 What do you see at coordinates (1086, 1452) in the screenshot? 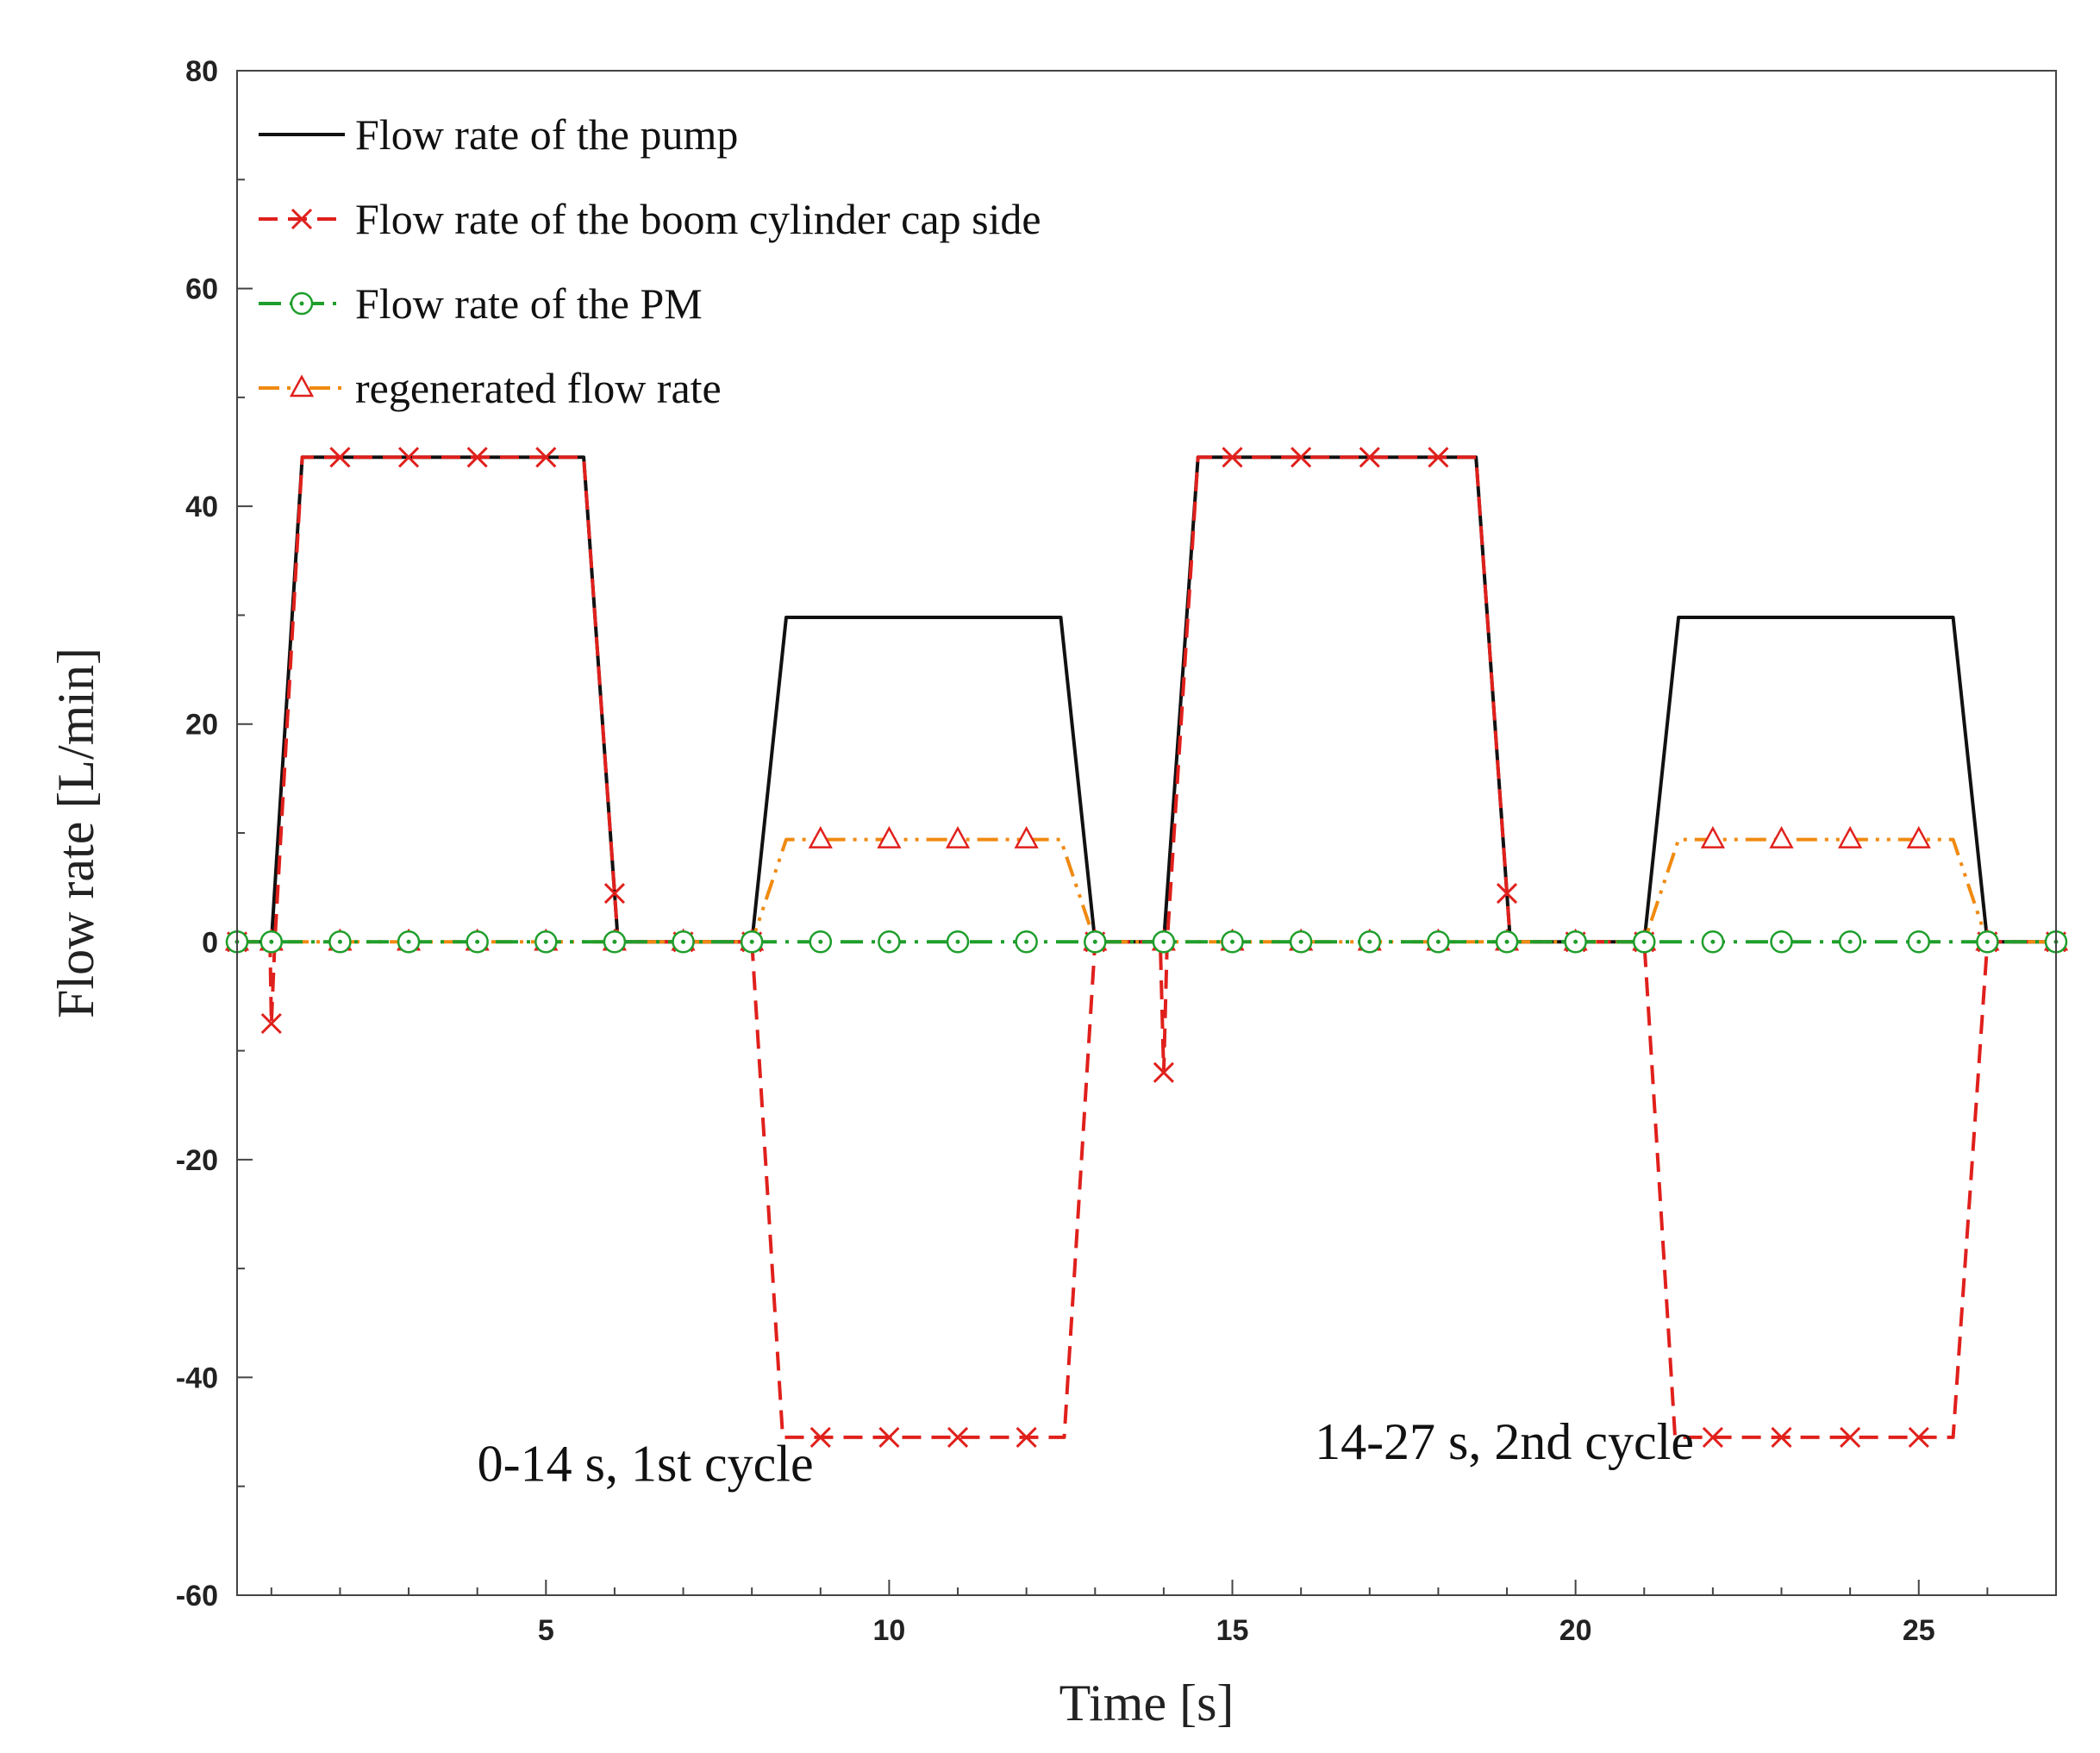
I see `annotations: 0-14 s, 1st cycle 14-27 s, 2nd cycle` at bounding box center [1086, 1452].